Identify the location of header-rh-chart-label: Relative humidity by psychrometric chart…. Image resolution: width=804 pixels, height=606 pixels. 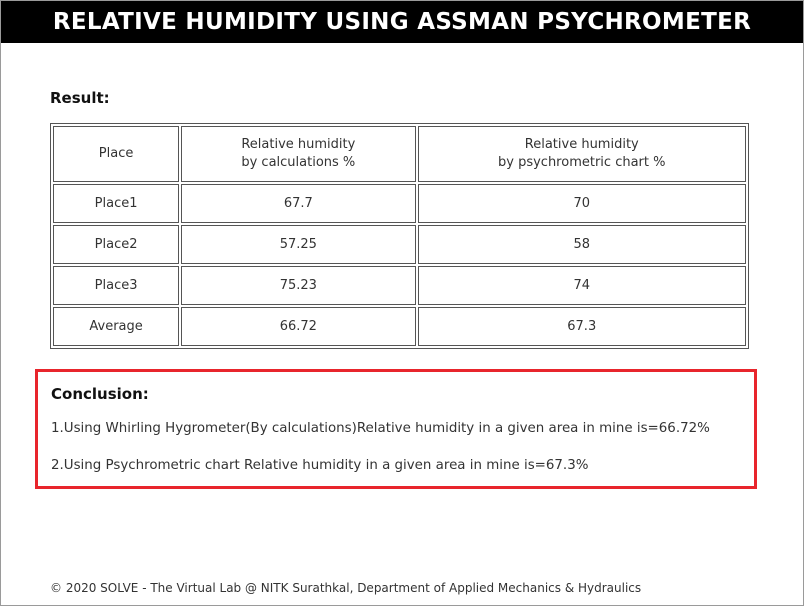
(582, 153).